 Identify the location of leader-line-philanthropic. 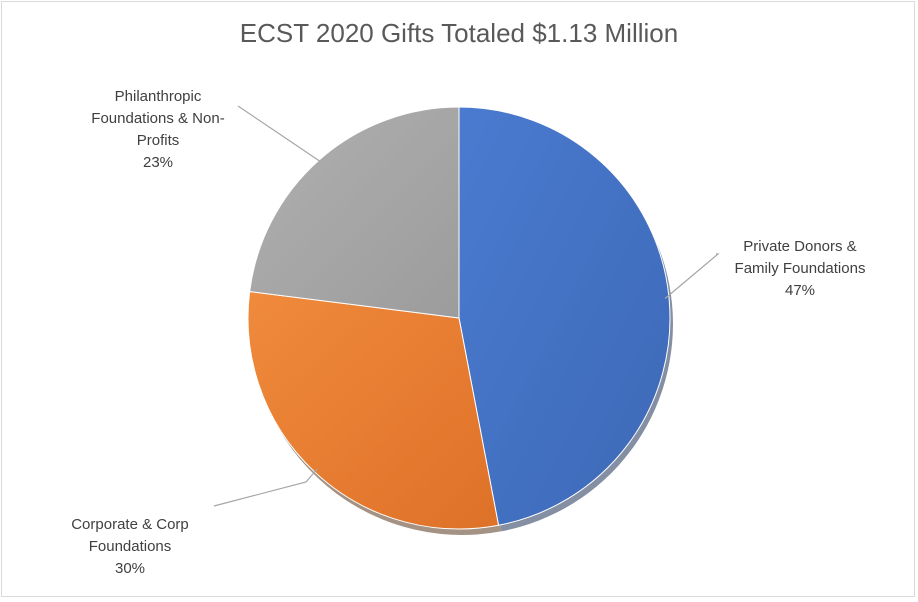
(280, 134).